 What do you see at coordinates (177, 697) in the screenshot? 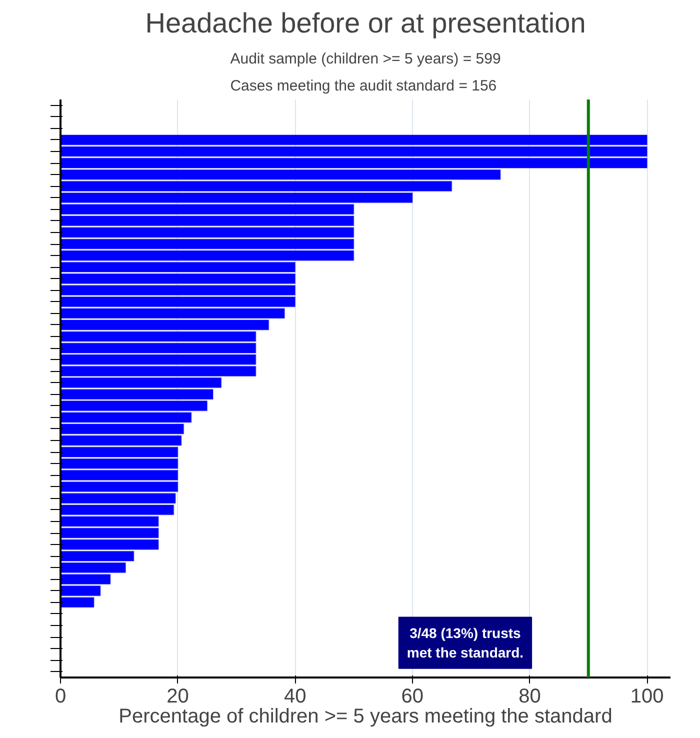
I see `x-tick-label: 20` at bounding box center [177, 697].